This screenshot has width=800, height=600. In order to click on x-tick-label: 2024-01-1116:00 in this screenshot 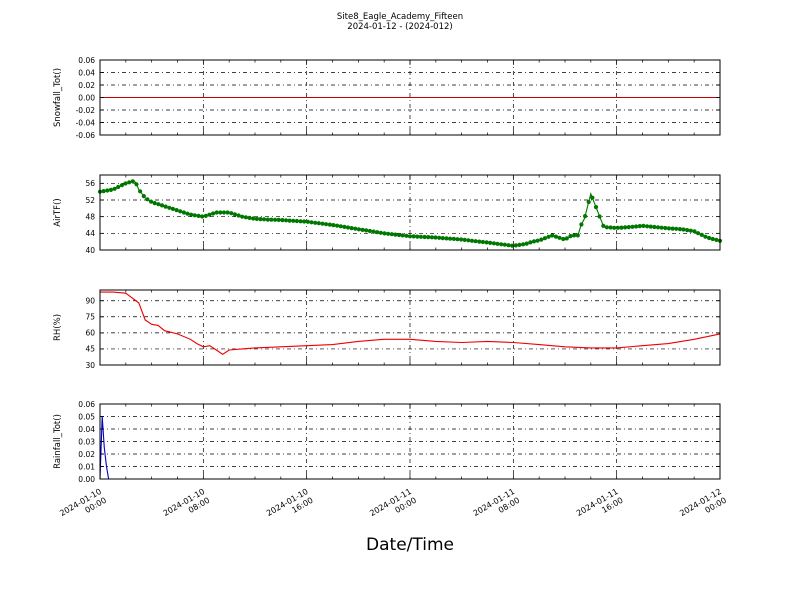, I will do `click(600, 507)`.